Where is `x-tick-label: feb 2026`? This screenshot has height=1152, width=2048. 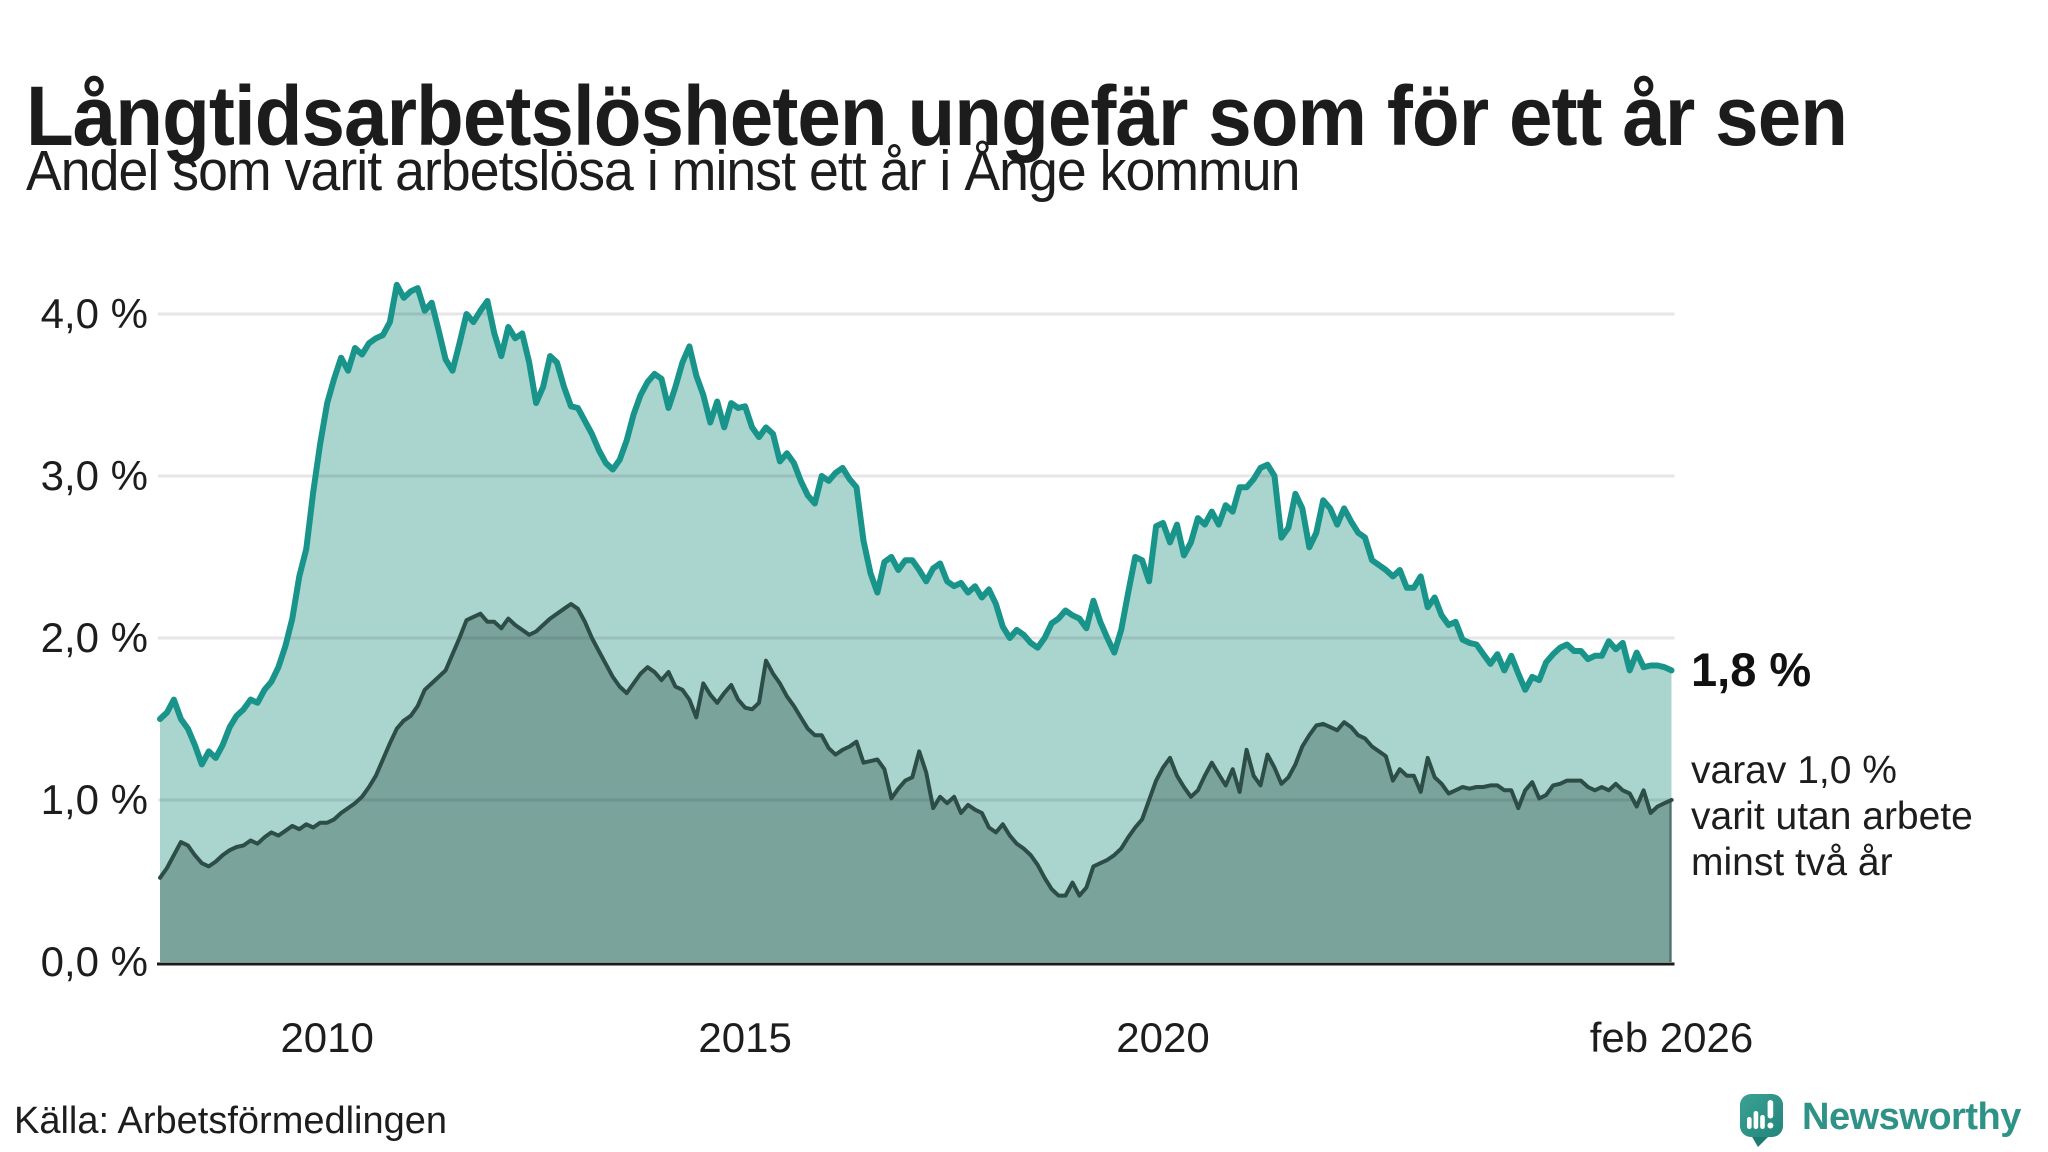 x-tick-label: feb 2026 is located at coordinates (1671, 1037).